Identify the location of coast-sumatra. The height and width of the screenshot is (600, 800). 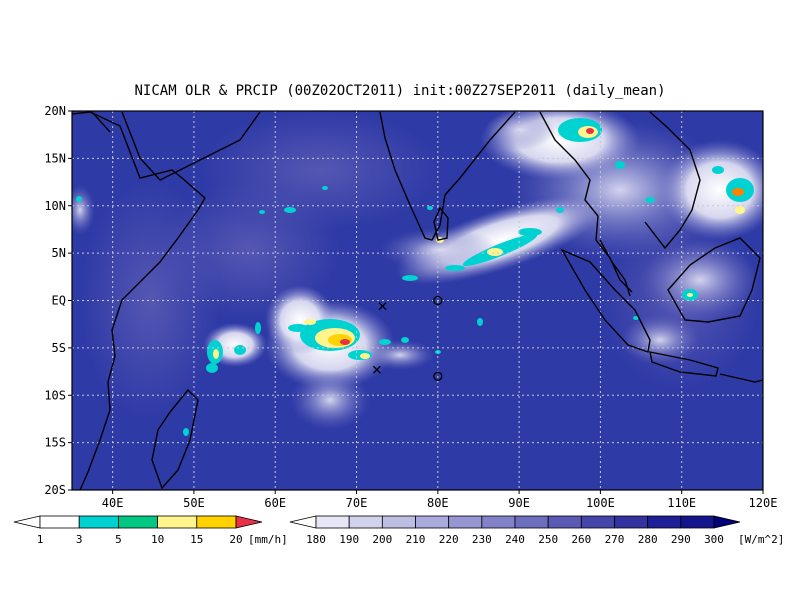
(605, 300).